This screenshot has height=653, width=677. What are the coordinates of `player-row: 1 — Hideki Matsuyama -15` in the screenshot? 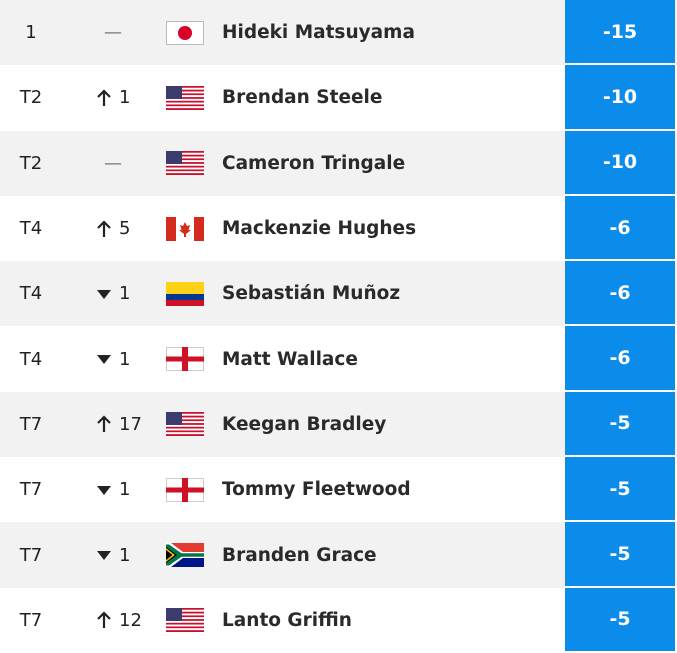 It's located at (338, 33).